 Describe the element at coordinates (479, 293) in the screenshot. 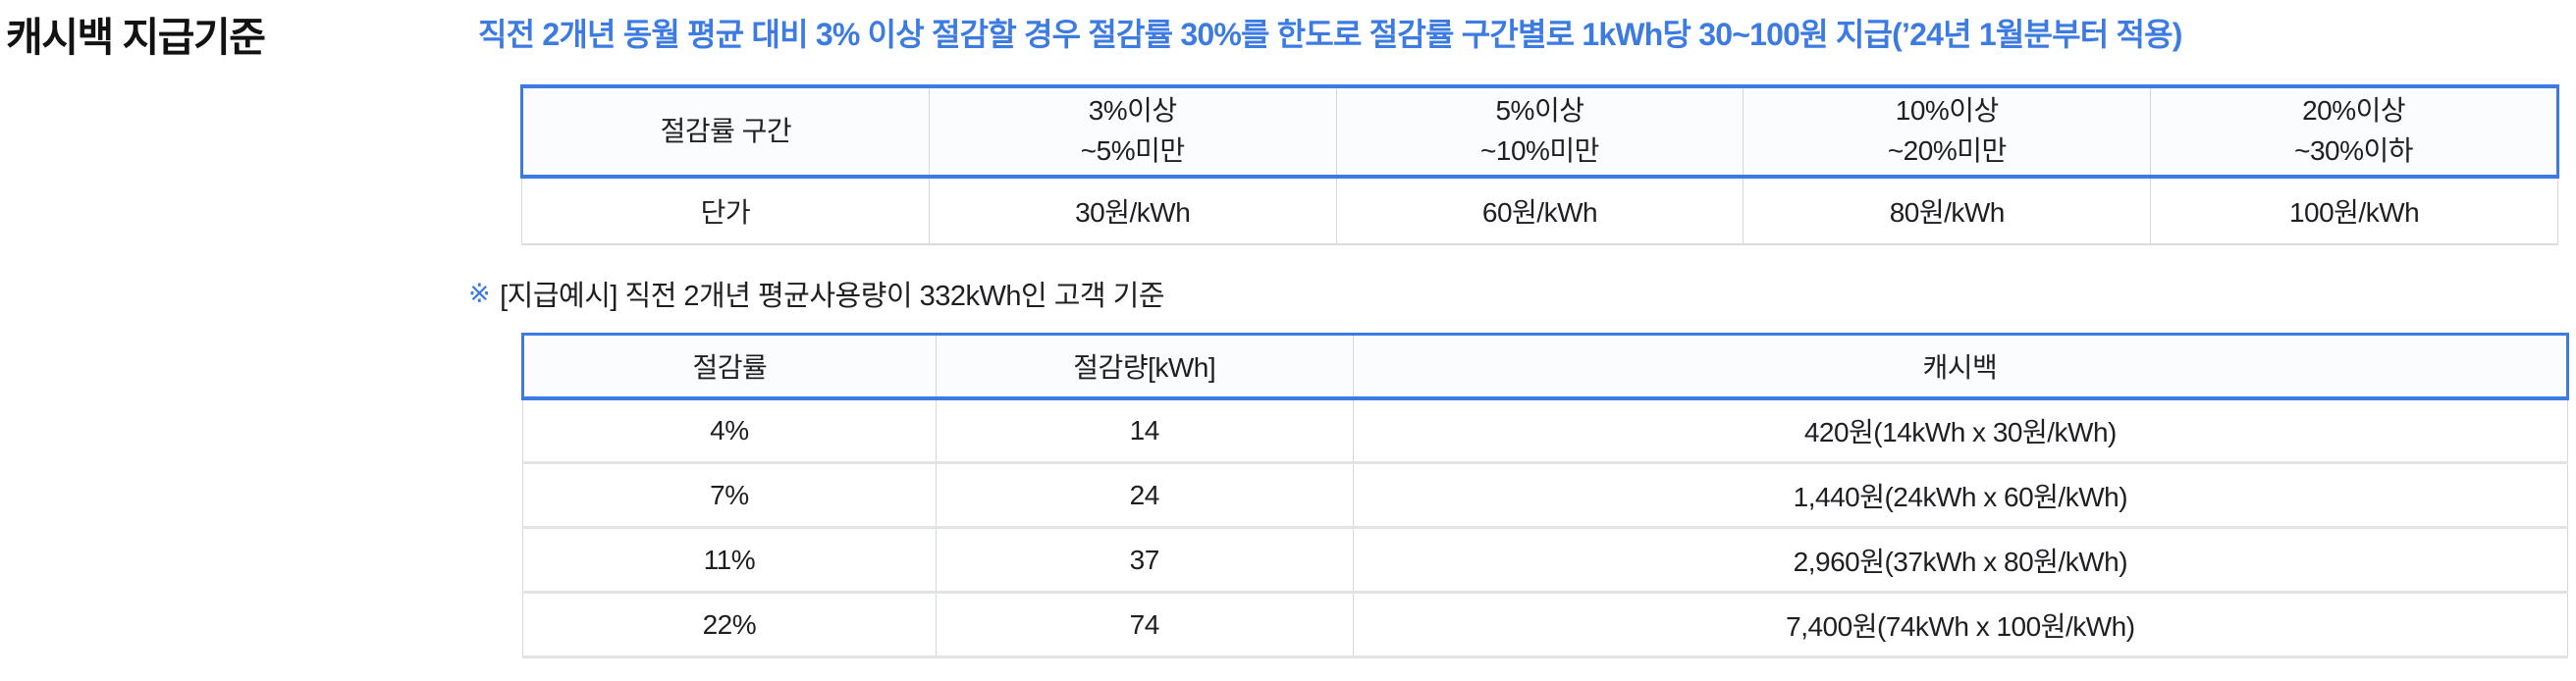

I see `note-asterisk-marker: ※` at that location.